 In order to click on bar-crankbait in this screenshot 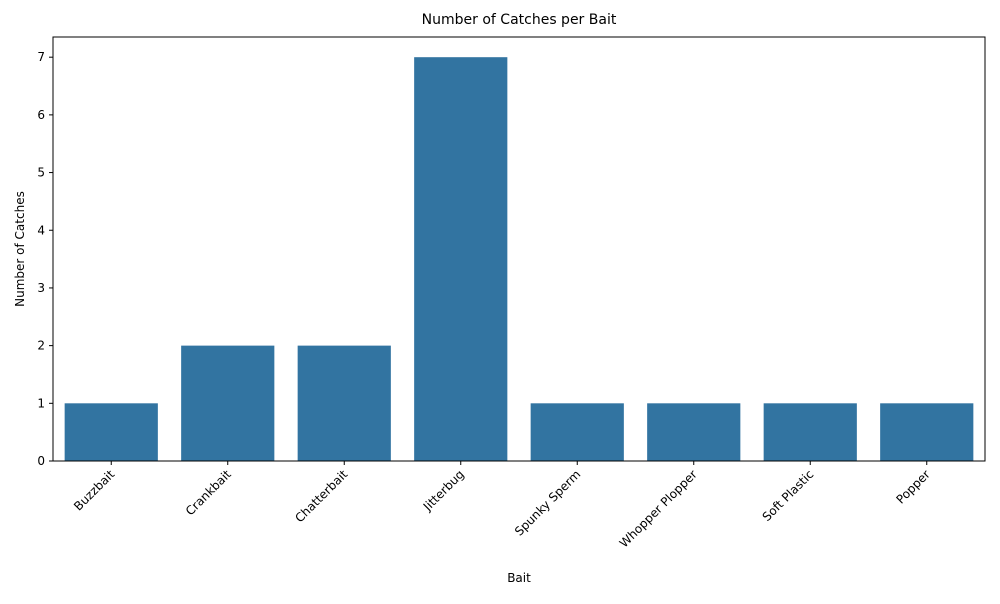, I will do `click(228, 403)`.